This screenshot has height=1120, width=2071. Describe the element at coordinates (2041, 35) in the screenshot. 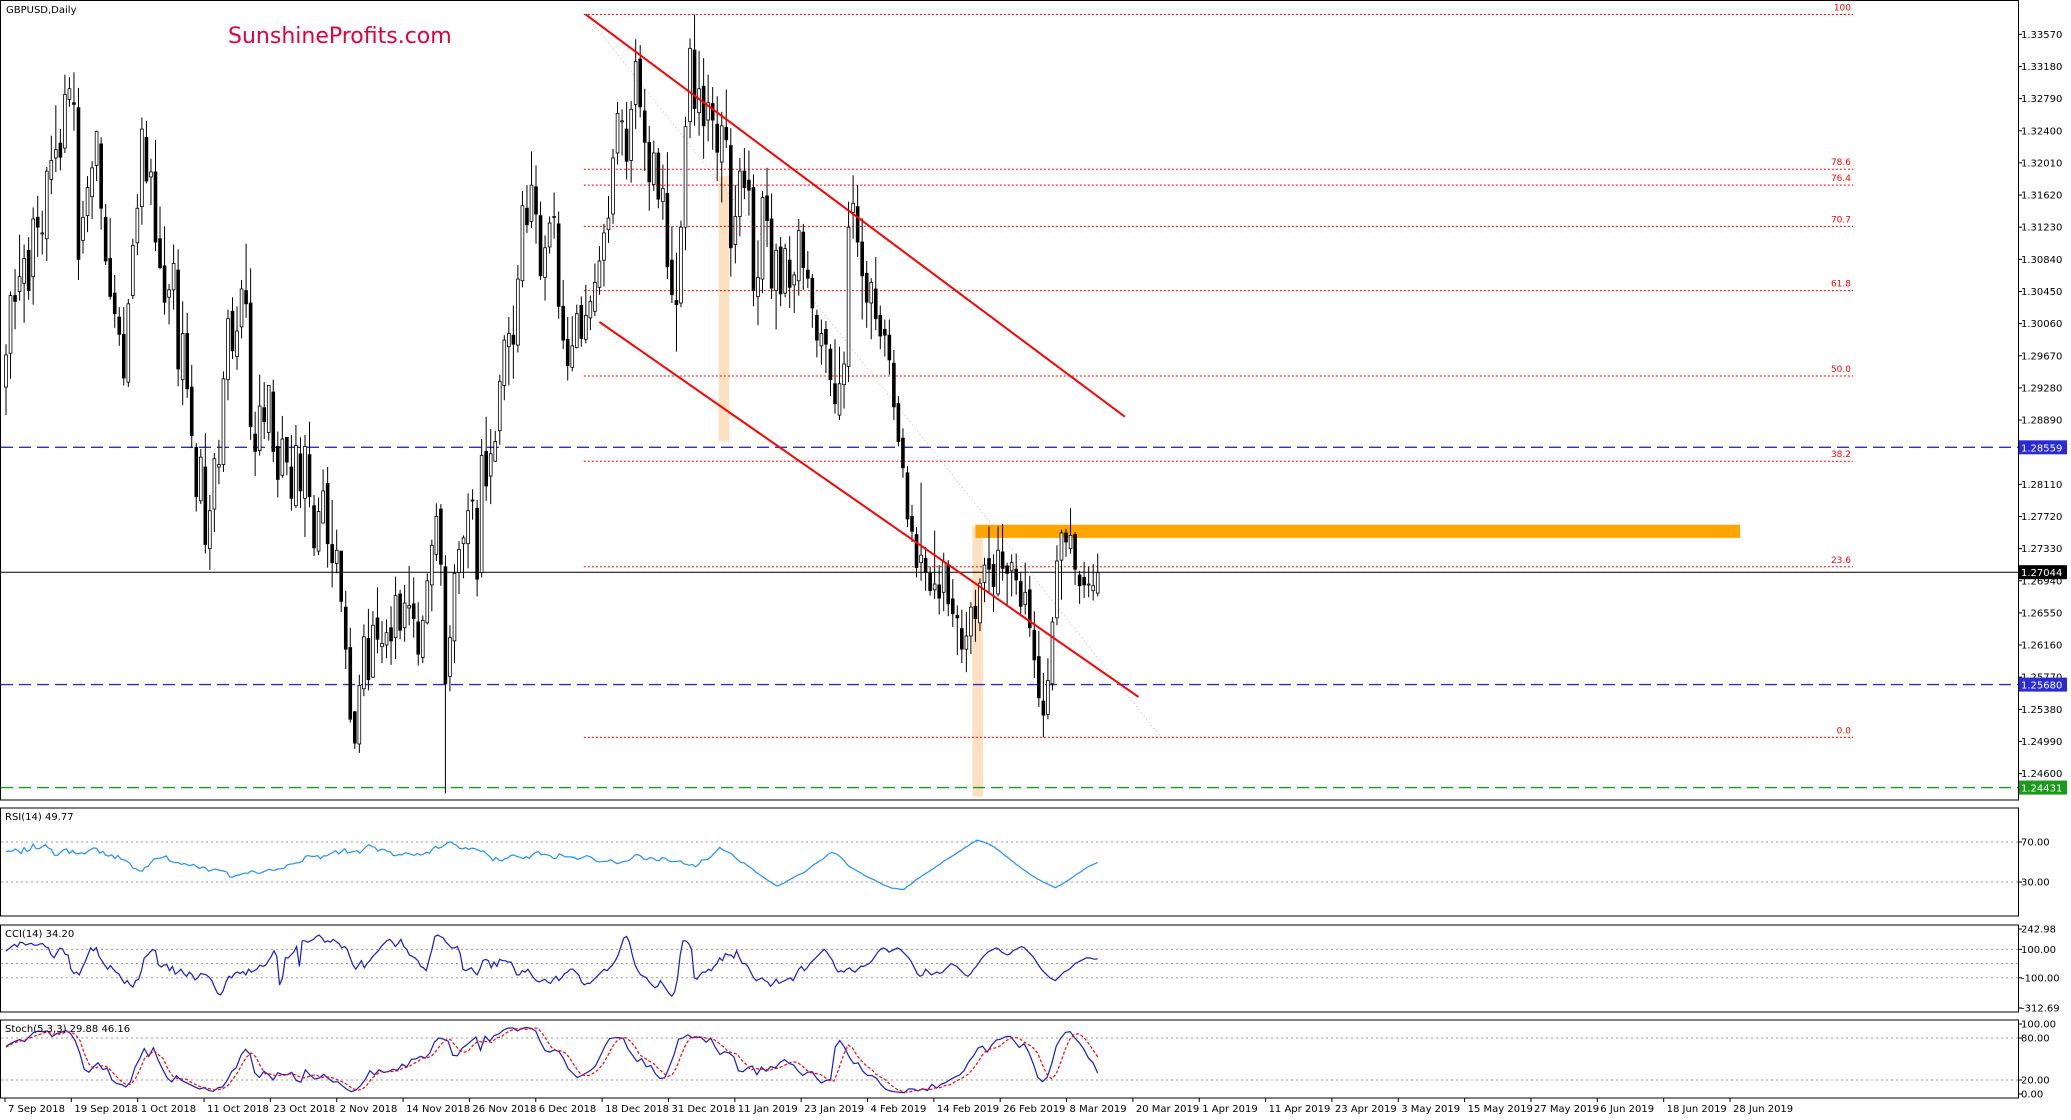

I see `price-tick-label: 1.33570` at that location.